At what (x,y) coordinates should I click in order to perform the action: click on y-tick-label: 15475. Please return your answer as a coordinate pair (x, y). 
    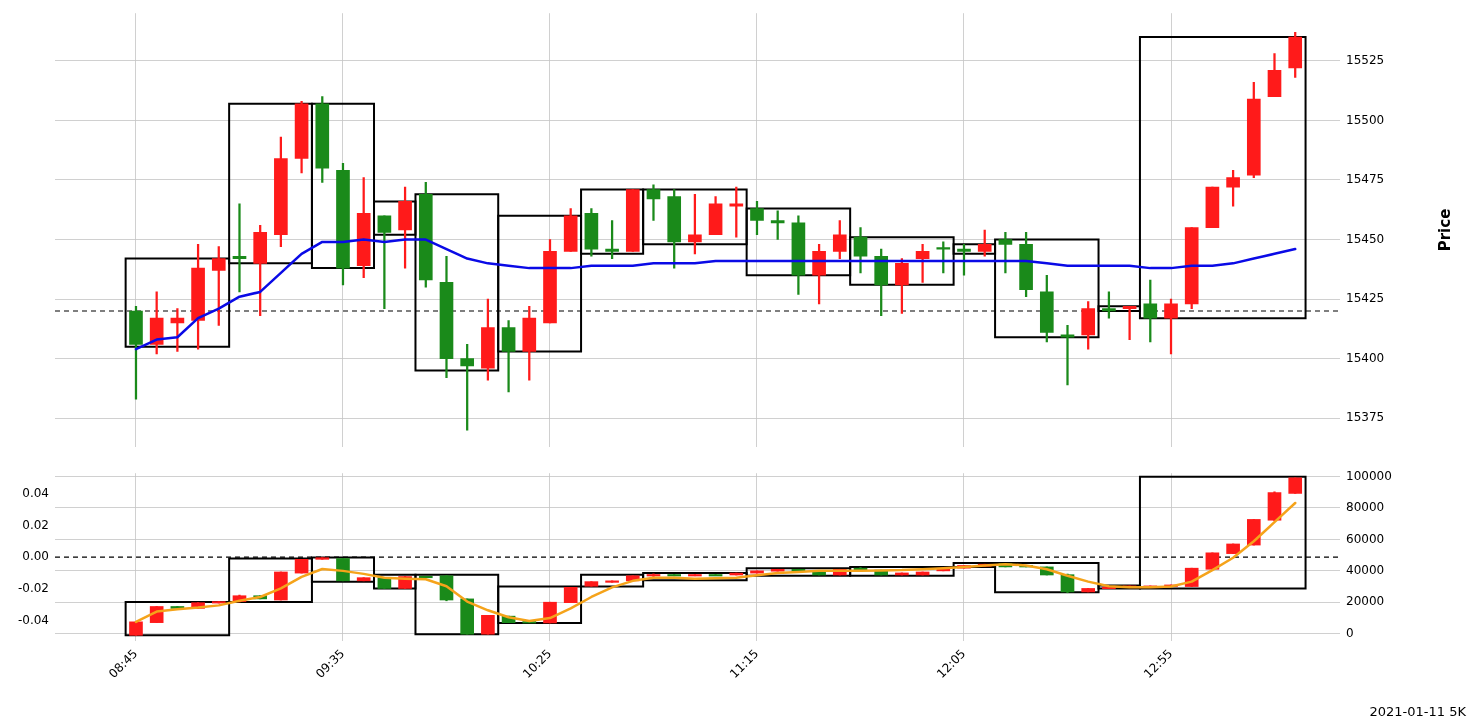
    Looking at the image, I should click on (1365, 179).